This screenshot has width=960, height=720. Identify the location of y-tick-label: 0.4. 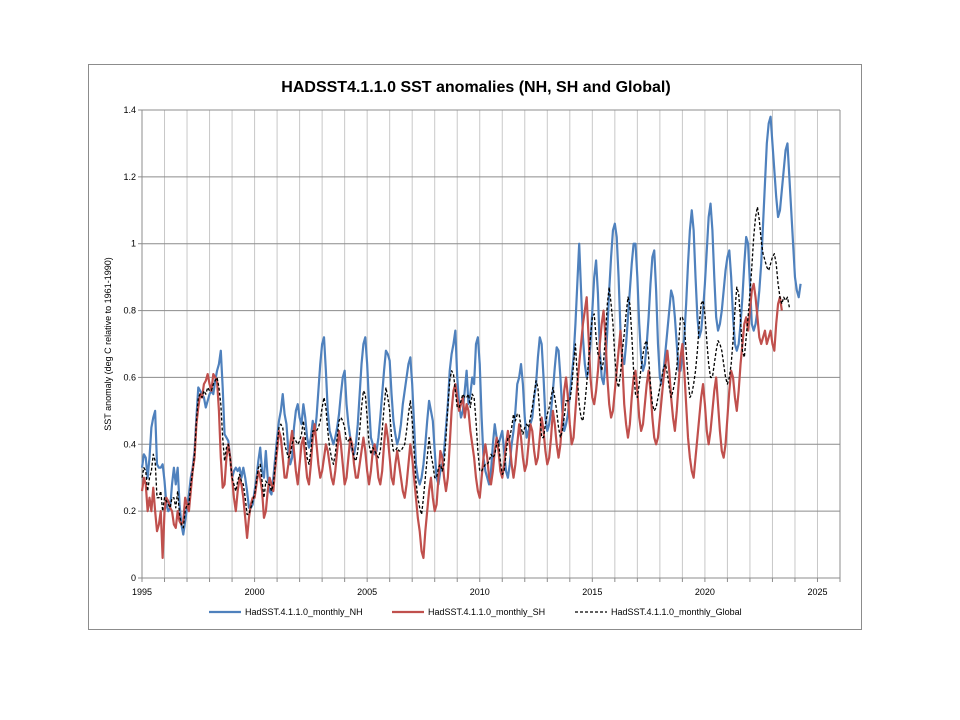
(129, 444).